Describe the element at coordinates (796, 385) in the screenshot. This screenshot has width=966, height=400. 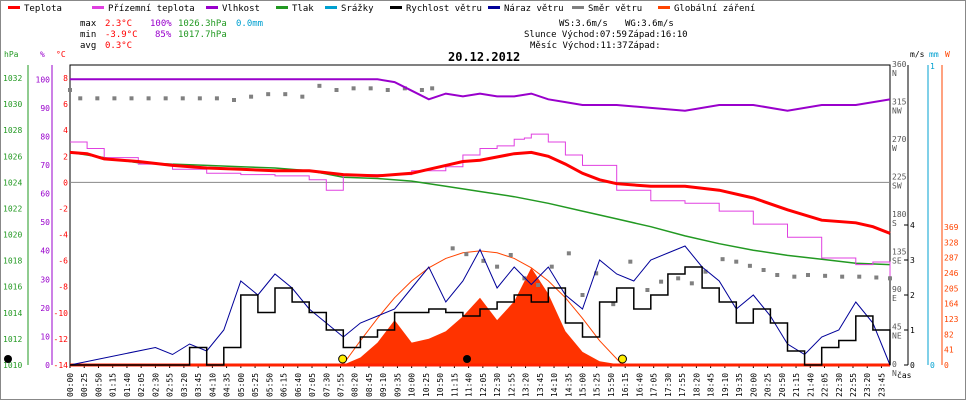
I see `x-tick: 21:15` at that location.